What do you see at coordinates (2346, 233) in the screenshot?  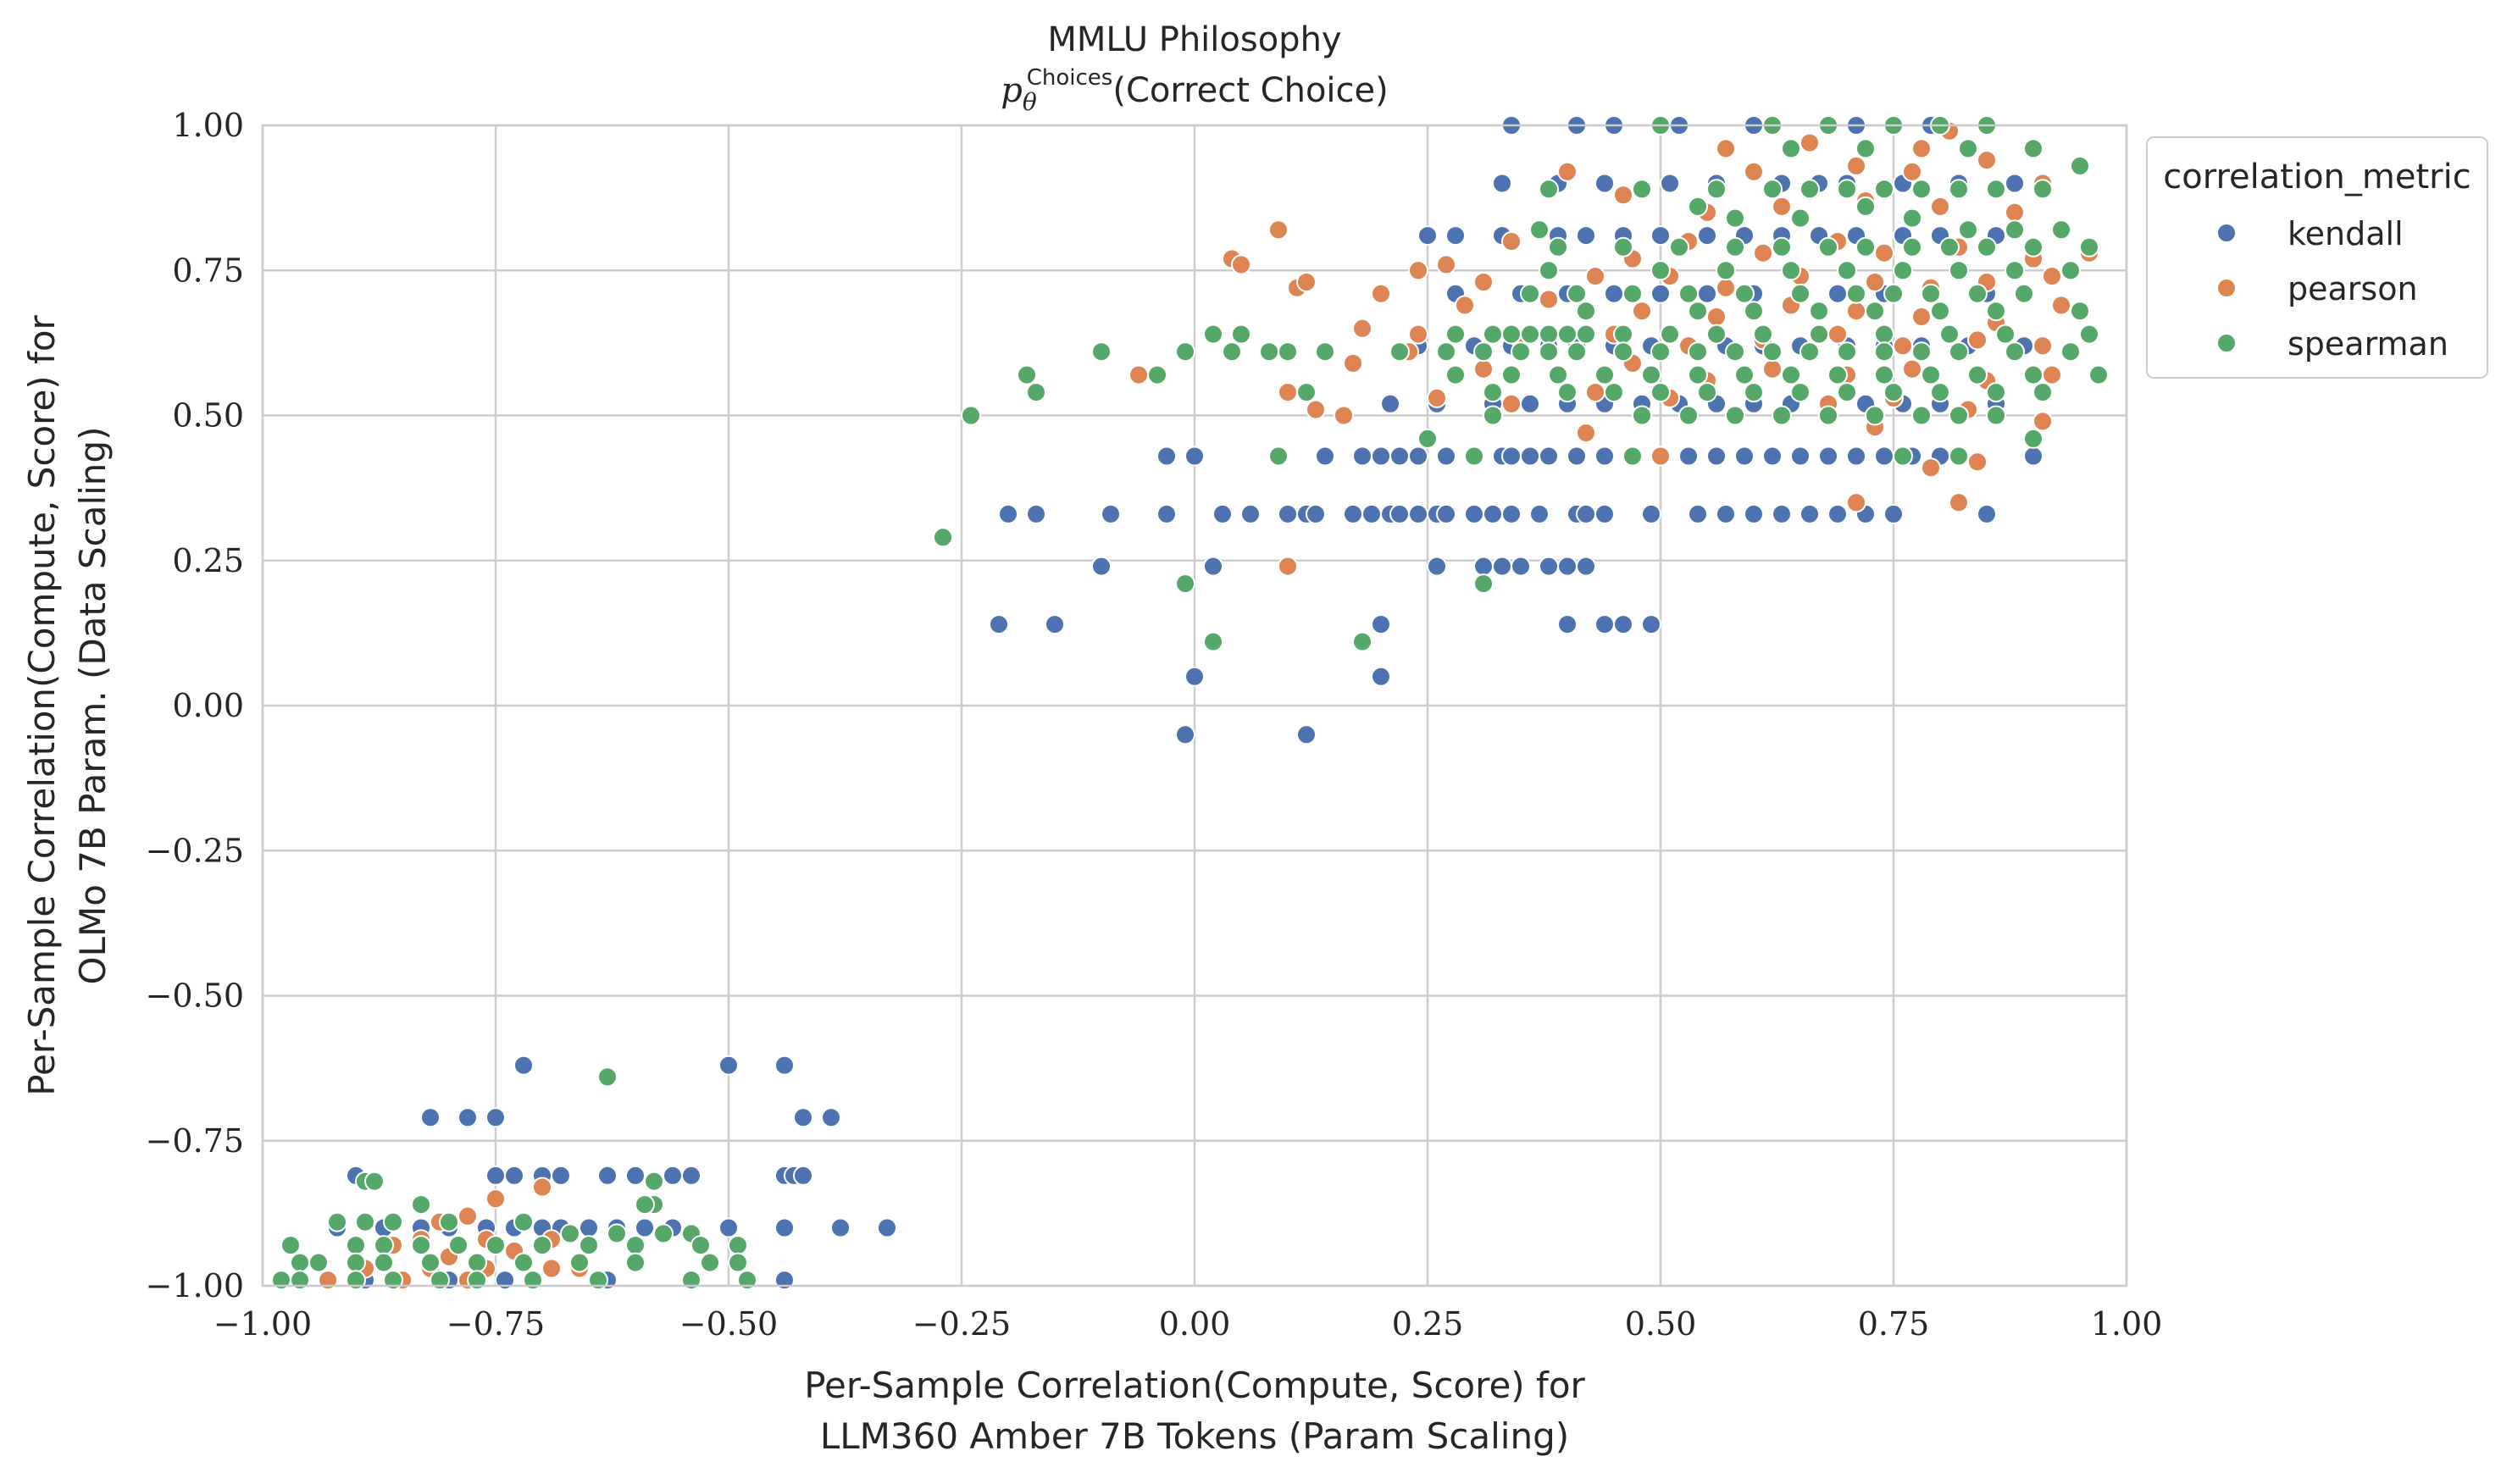 I see `legend-label-kendall: kendall` at bounding box center [2346, 233].